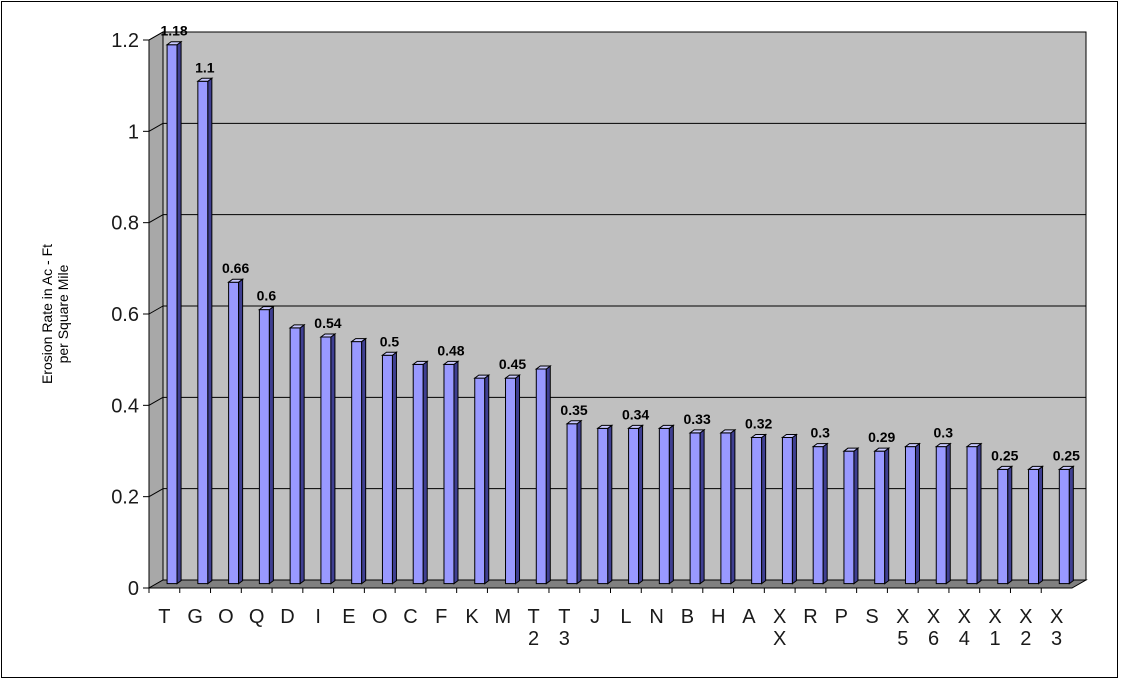 The image size is (1121, 681). Describe the element at coordinates (512, 364) in the screenshot. I see `data-label: 0.45` at that location.